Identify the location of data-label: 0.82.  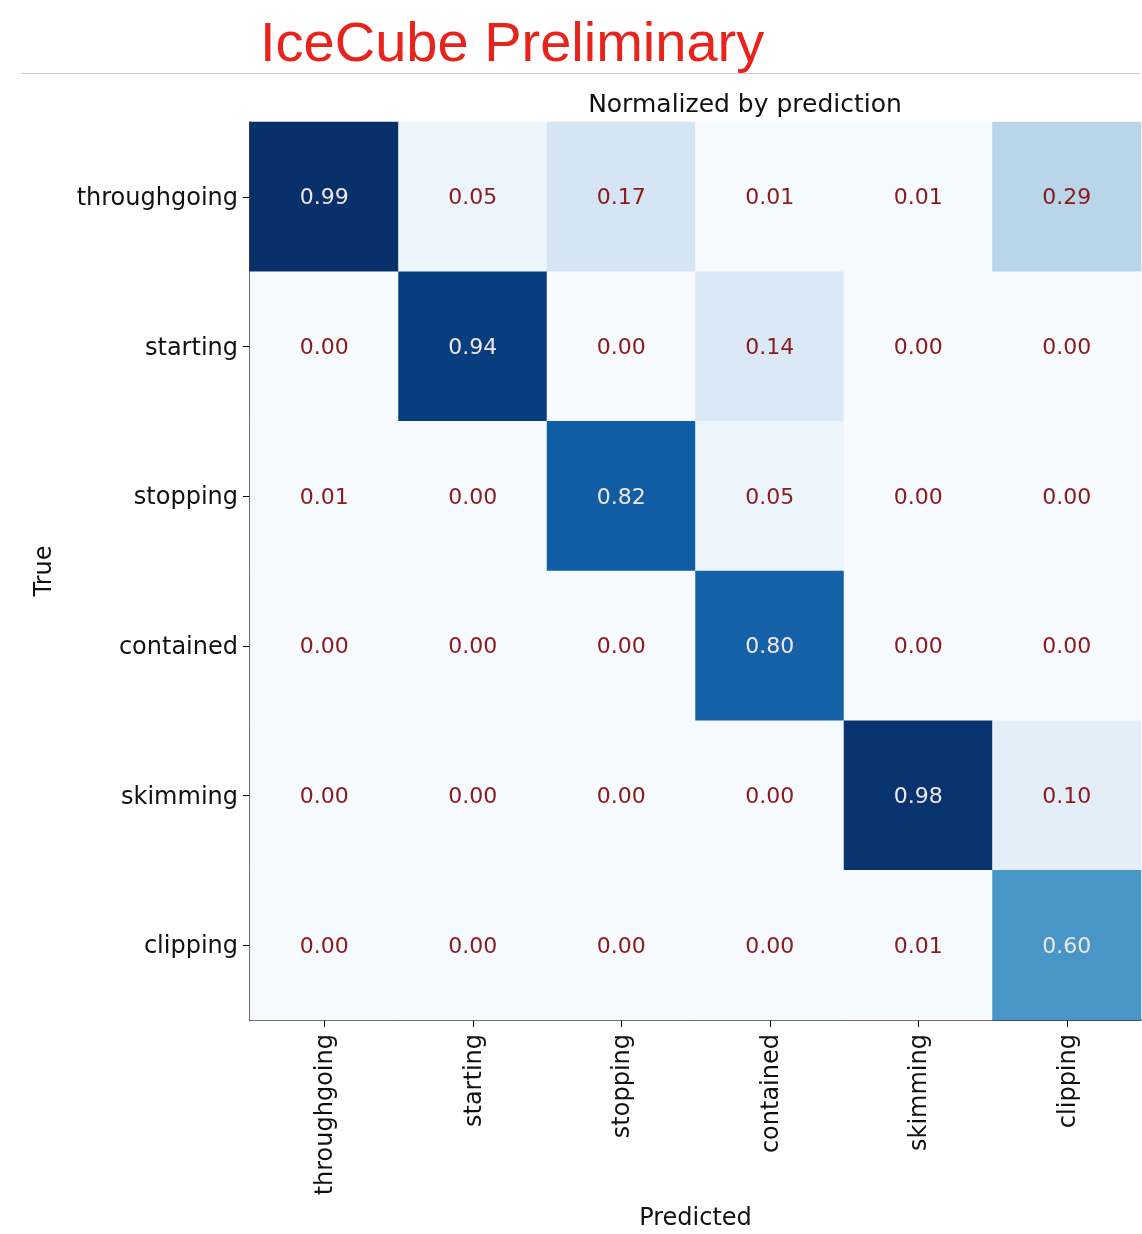
(621, 496).